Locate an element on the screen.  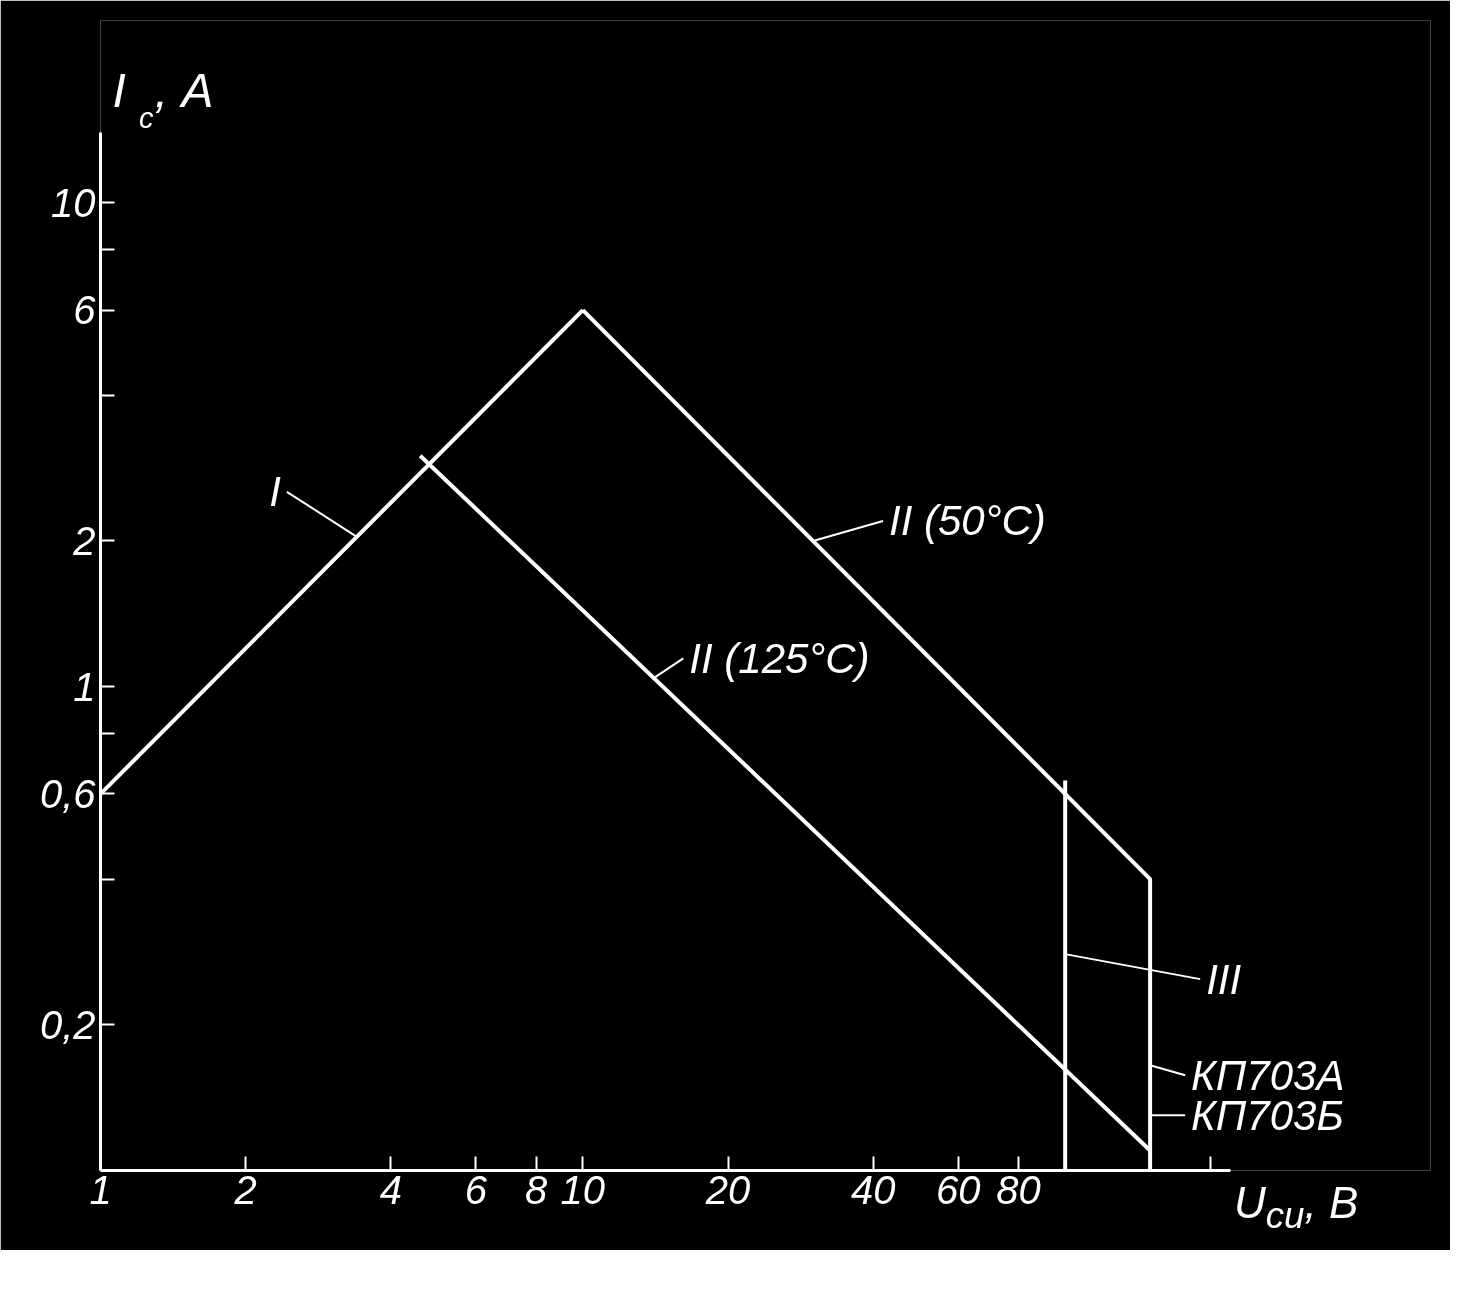
y-tick-label: 0,2 is located at coordinates (67, 1024).